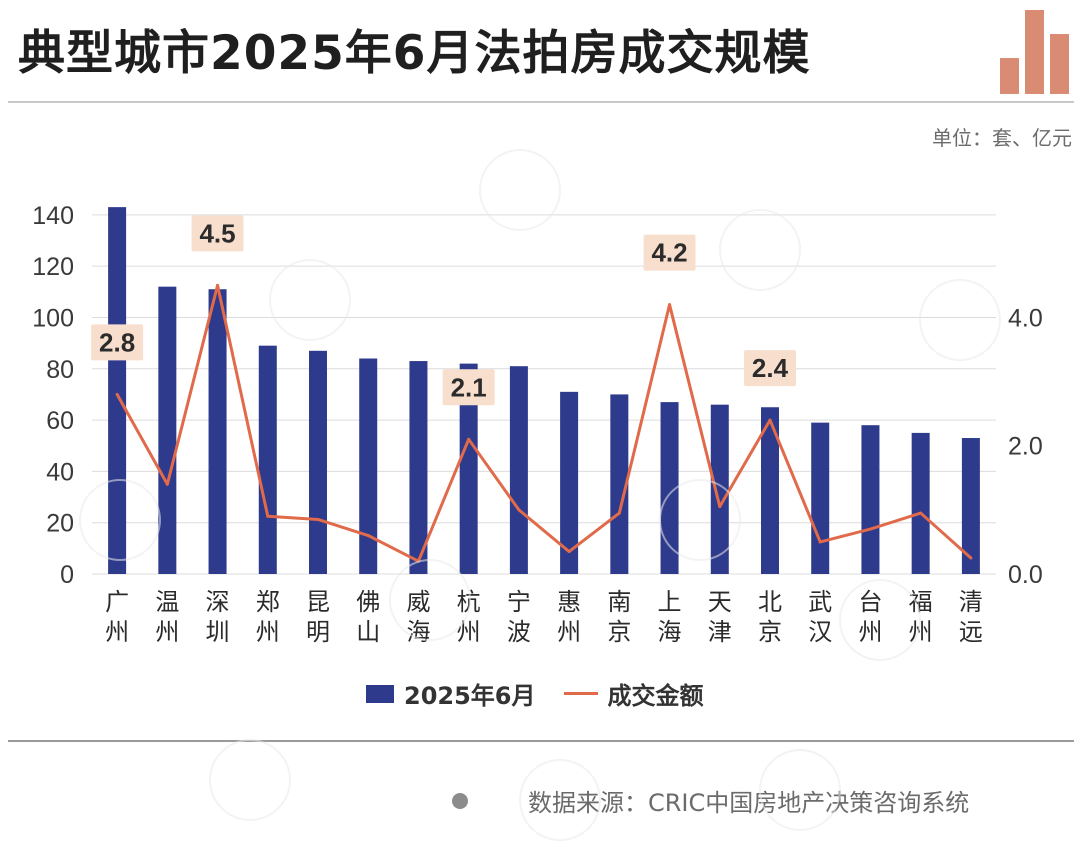 This screenshot has height=854, width=1080. Describe the element at coordinates (1059, 64) in the screenshot. I see `logo-bar-right` at that location.